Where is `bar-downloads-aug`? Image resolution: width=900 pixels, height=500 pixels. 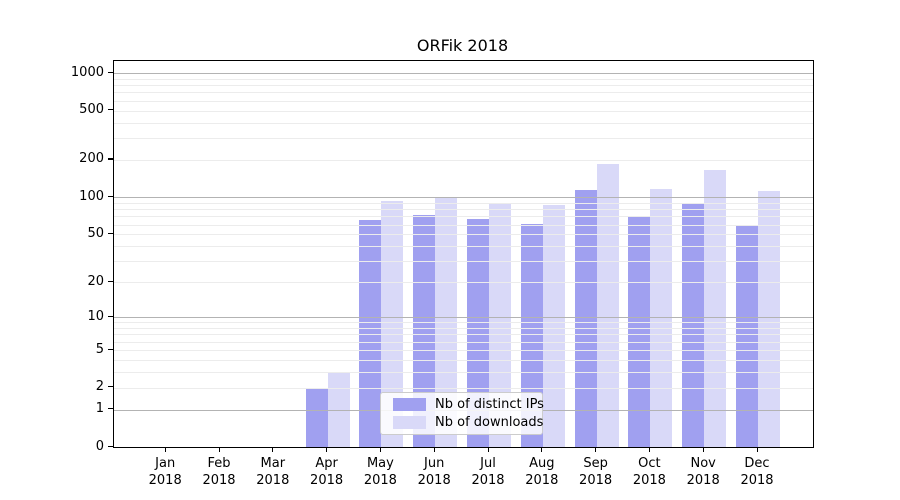 bar-downloads-aug is located at coordinates (553, 325).